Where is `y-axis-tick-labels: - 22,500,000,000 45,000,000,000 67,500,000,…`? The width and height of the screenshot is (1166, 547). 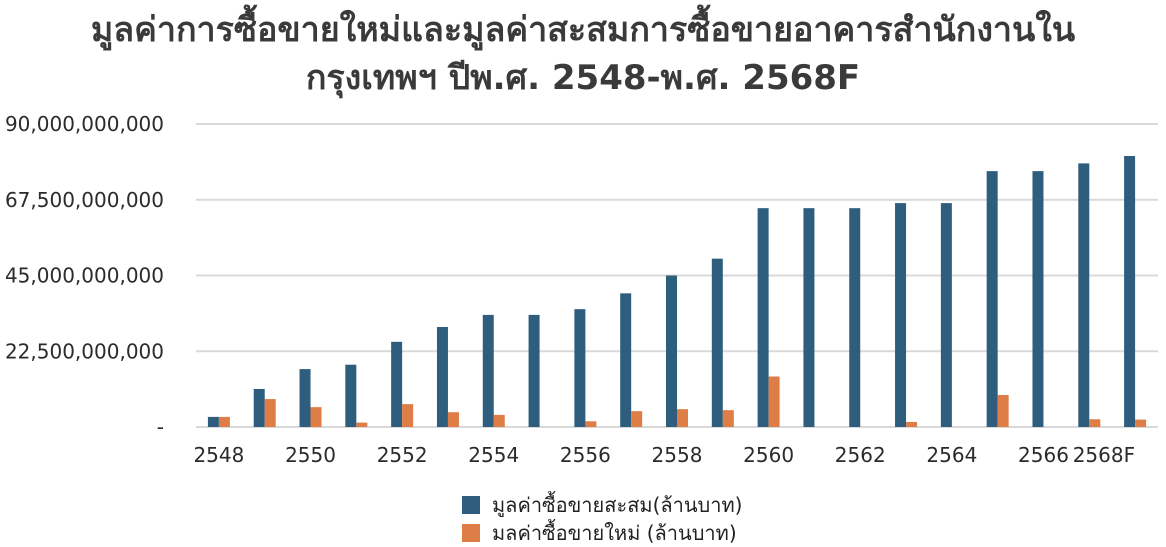 y-axis-tick-labels: - 22,500,000,000 45,000,000,000 67,500,000,… is located at coordinates (84, 275).